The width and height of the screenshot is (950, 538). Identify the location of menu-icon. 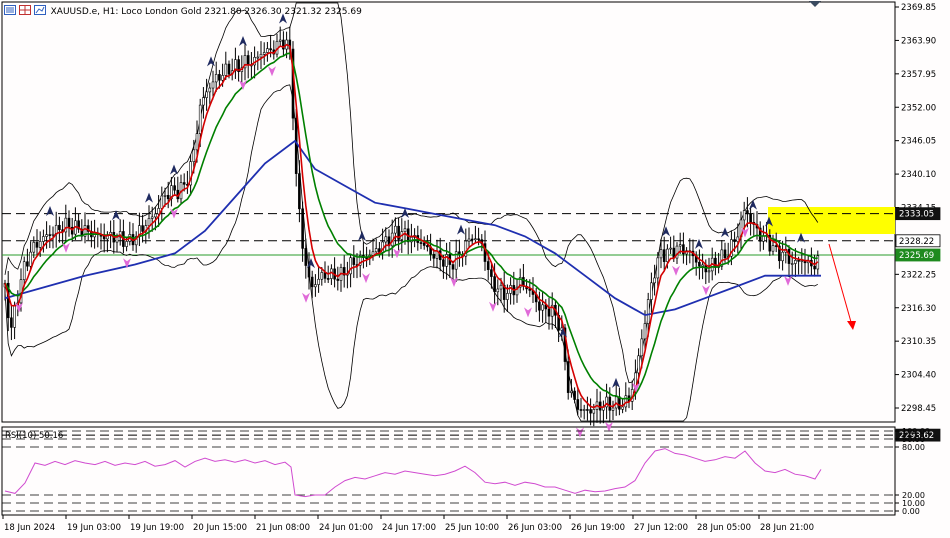
(10, 11).